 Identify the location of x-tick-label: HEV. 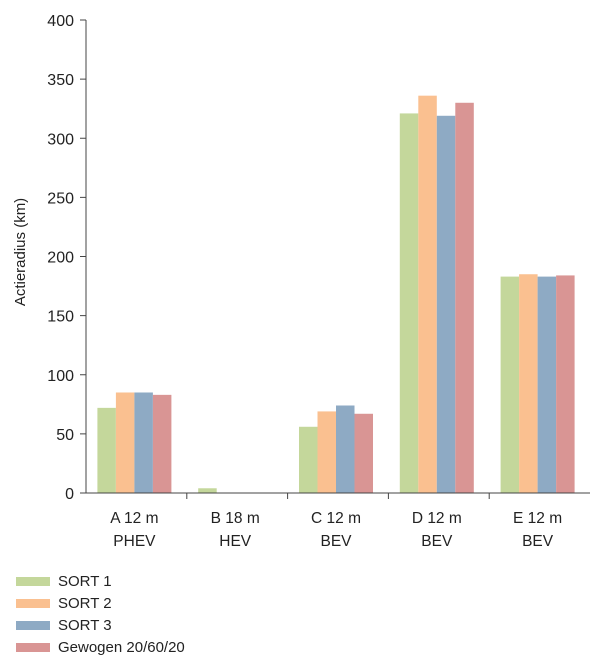
(235, 541).